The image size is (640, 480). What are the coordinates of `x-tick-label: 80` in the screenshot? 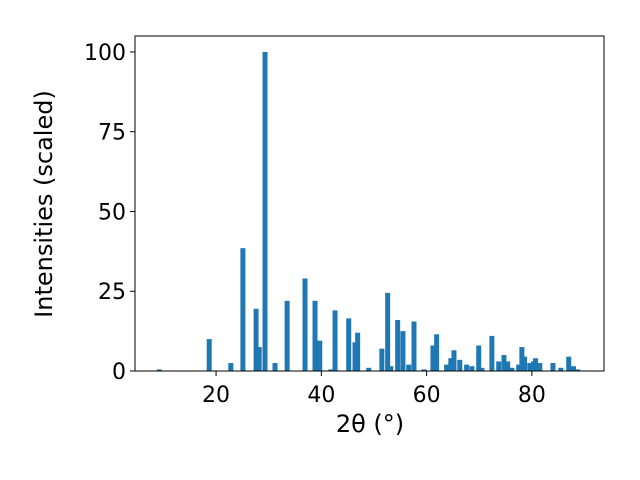 It's located at (532, 395).